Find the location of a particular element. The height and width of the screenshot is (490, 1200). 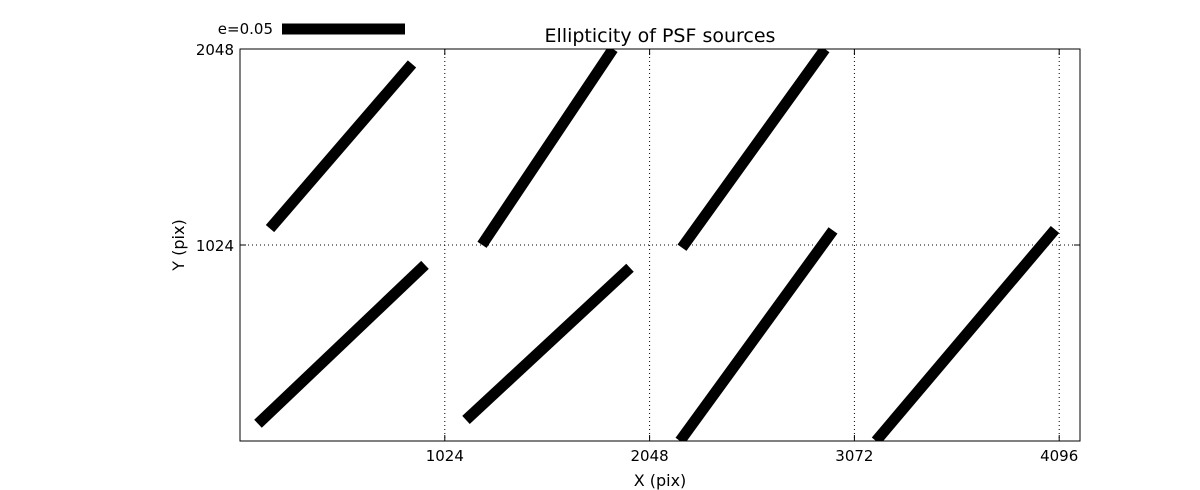

y-tick-label: 1024 is located at coordinates (215, 246).